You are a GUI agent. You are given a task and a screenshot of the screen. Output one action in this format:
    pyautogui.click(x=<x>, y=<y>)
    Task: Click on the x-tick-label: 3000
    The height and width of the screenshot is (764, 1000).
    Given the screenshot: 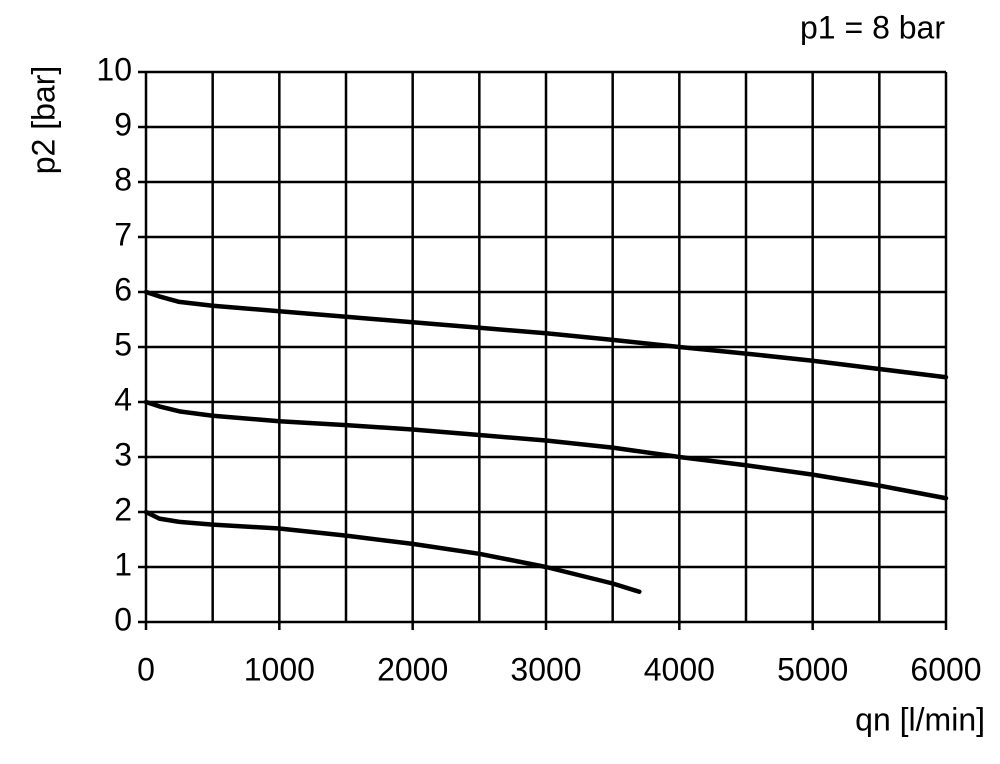 What is the action you would take?
    pyautogui.click(x=545, y=669)
    